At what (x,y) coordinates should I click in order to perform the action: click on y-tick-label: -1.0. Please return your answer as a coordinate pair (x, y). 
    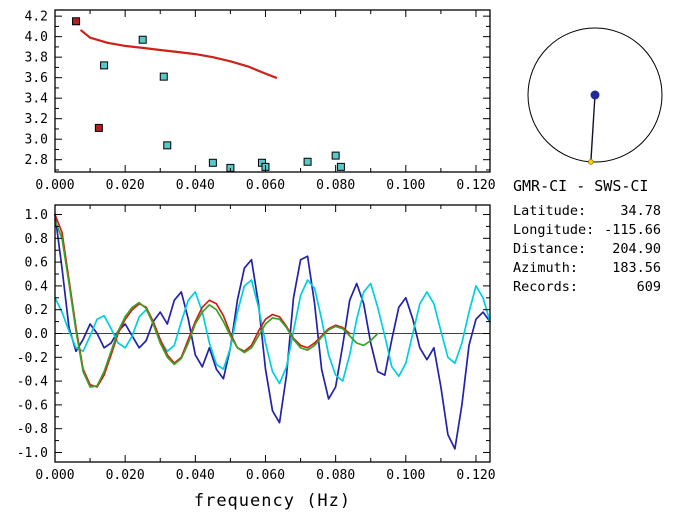
    Looking at the image, I should click on (32, 453).